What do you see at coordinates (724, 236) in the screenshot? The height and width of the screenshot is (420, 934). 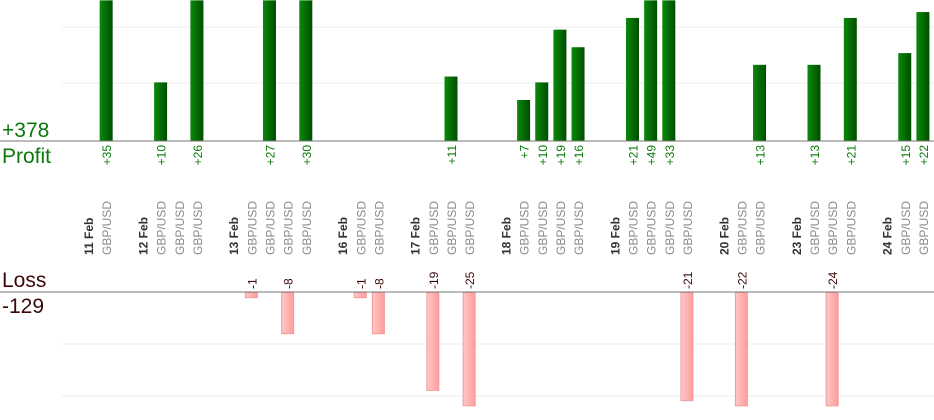 I see `date-label: 20 Feb` at bounding box center [724, 236].